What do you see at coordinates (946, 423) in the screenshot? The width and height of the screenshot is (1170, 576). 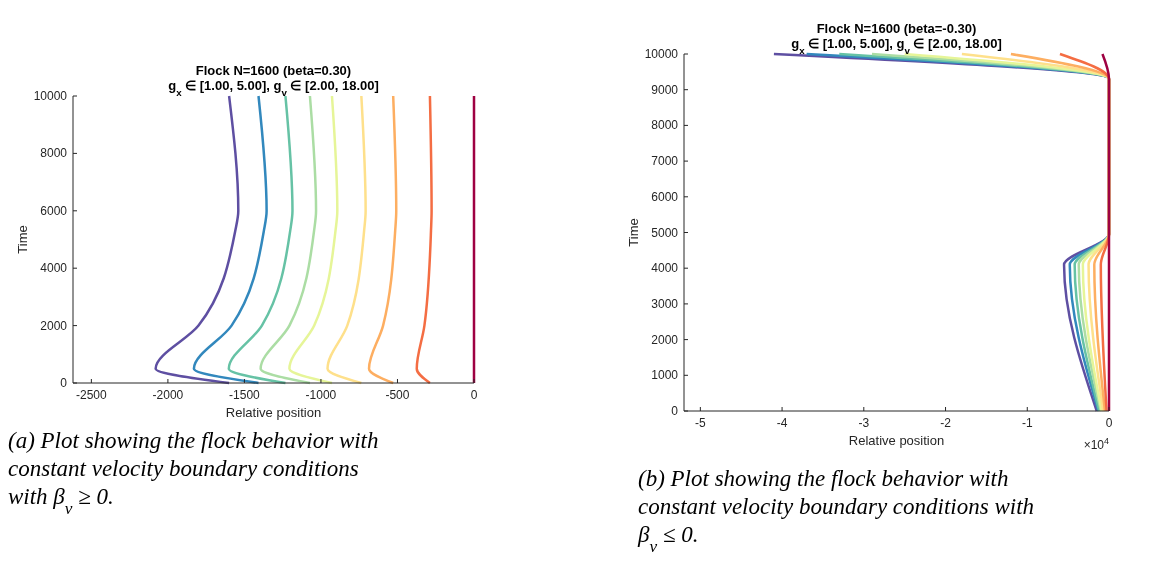 I see `x-tick-label: -2` at bounding box center [946, 423].